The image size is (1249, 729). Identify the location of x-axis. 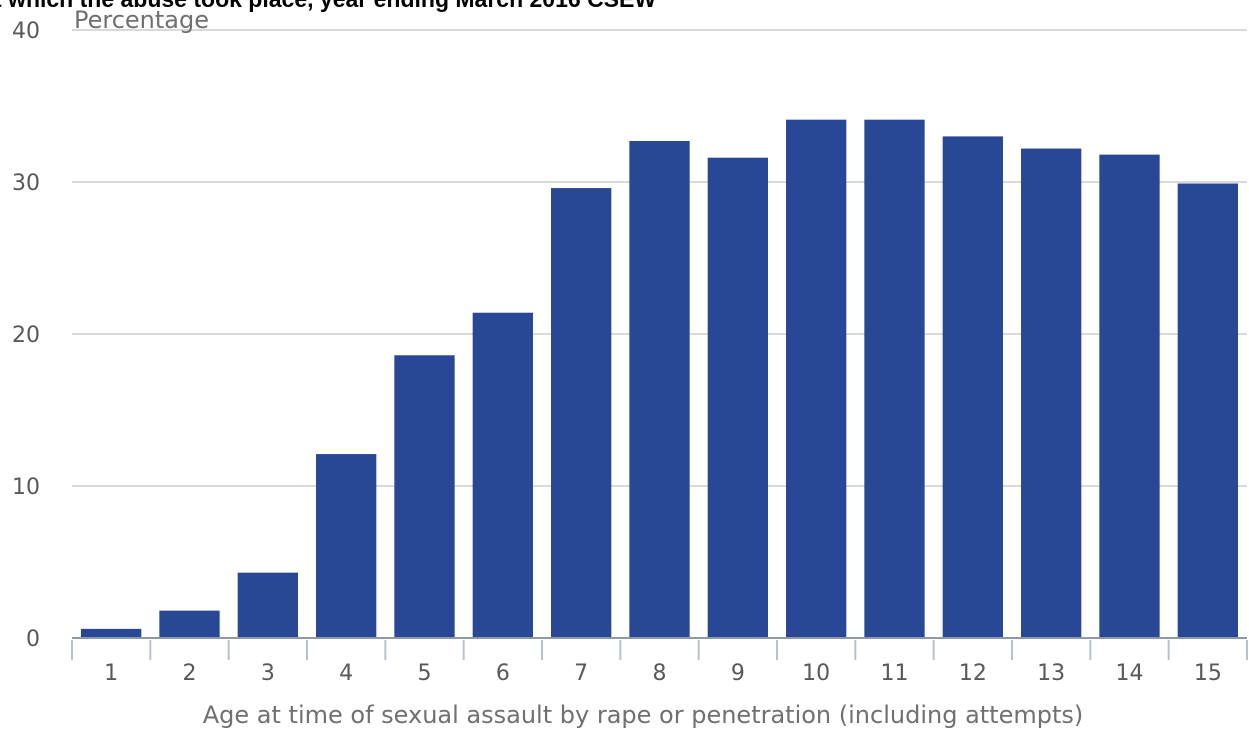
(659, 648).